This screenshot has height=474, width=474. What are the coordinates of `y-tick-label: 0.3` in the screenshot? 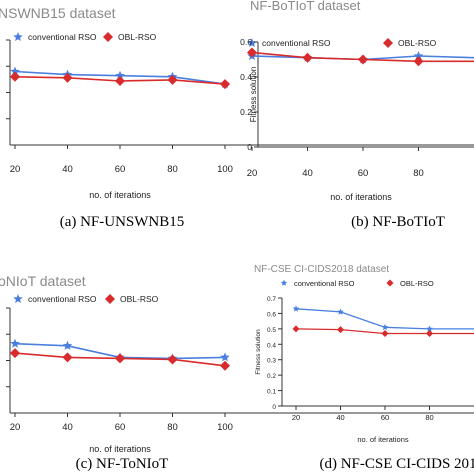 It's located at (271, 361).